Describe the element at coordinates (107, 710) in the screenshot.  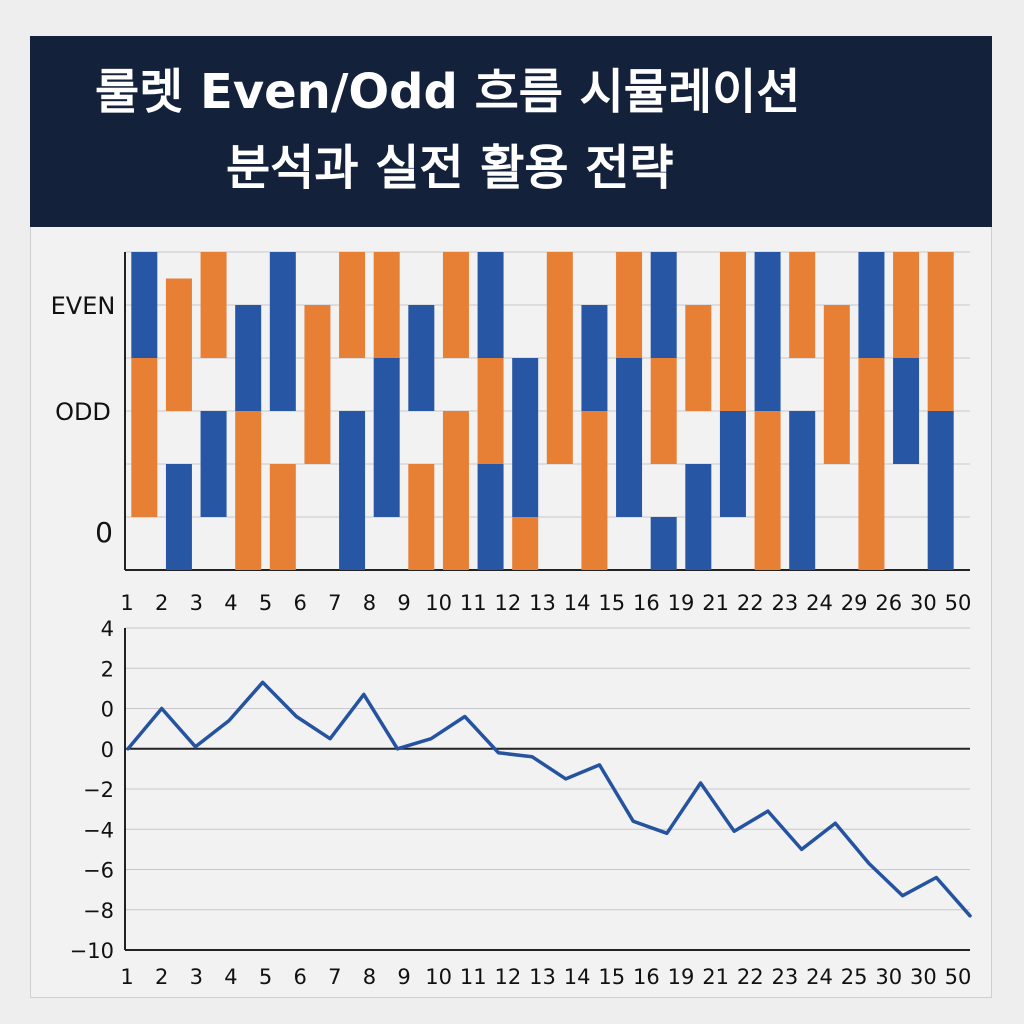
I see `line-y-tick-label: 0` at that location.